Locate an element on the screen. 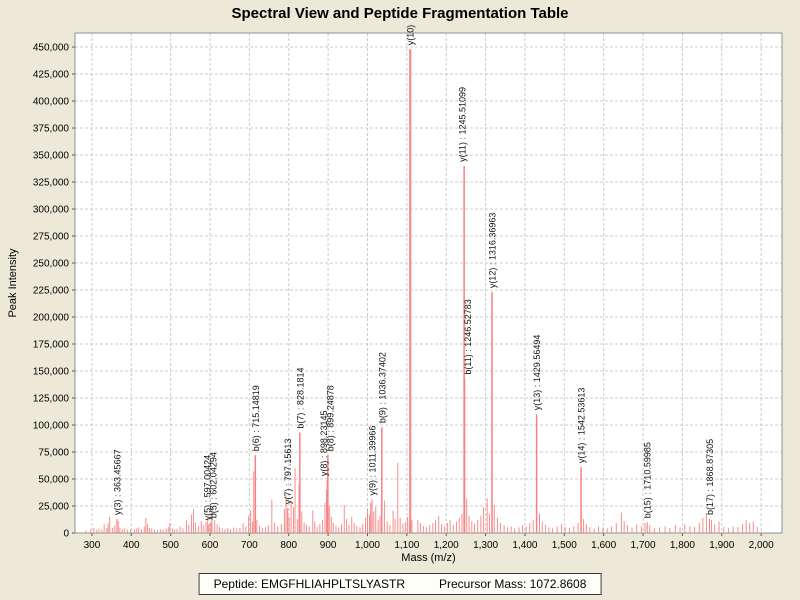  y-tick-label: 125,000 is located at coordinates (51, 399).